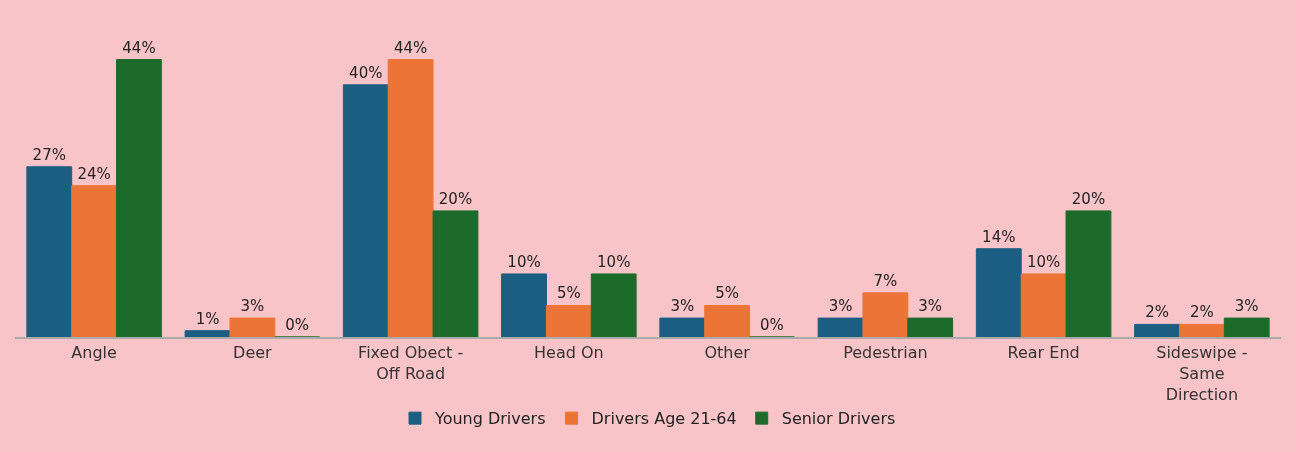 The image size is (1296, 452). What do you see at coordinates (207, 318) in the screenshot?
I see `data-label: 1%` at bounding box center [207, 318].